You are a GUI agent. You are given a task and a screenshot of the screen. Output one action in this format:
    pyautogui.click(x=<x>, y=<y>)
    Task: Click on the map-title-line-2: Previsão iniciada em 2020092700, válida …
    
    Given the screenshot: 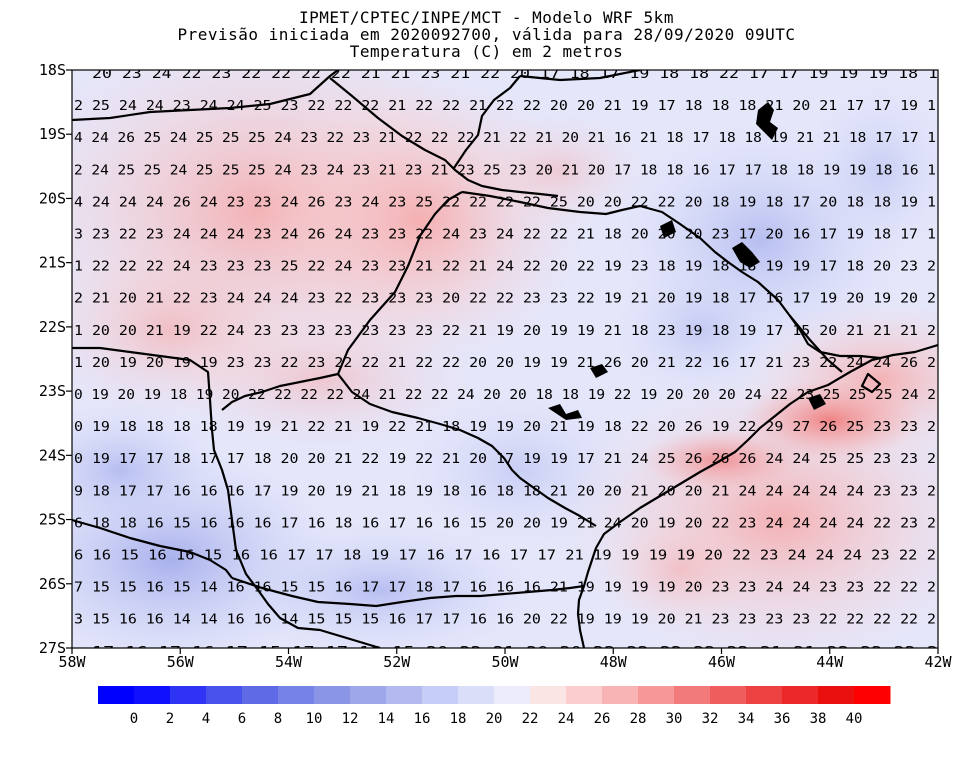 What is the action you would take?
    pyautogui.click(x=486, y=34)
    